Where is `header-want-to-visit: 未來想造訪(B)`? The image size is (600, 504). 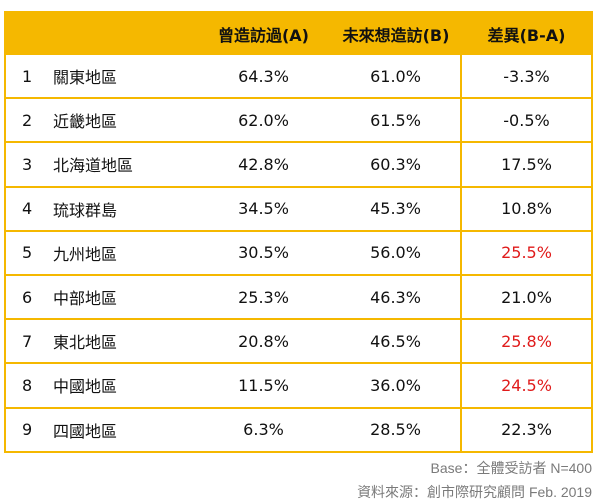 header-want-to-visit: 未來想造訪(B) is located at coordinates (396, 33).